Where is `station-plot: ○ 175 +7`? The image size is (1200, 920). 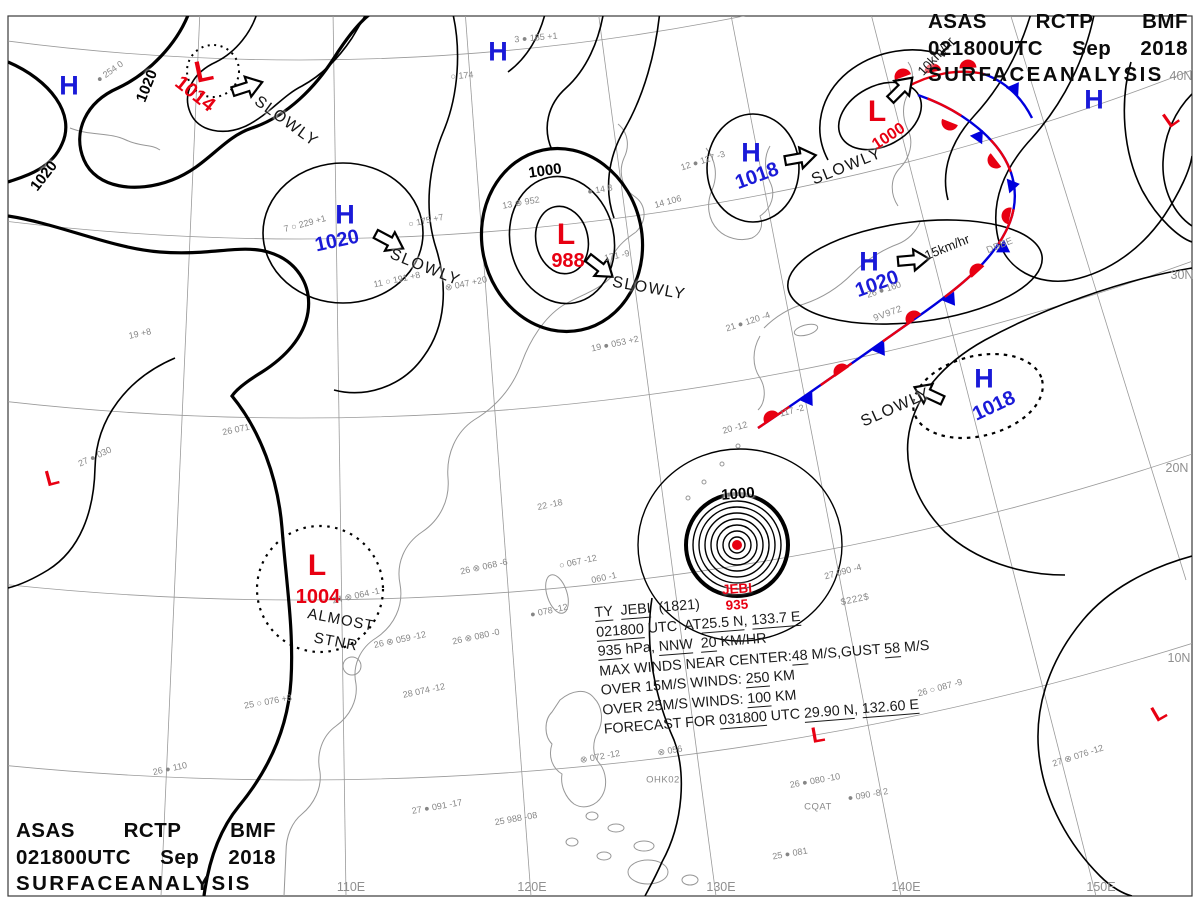 station-plot: ○ 175 +7 is located at coordinates (426, 220).